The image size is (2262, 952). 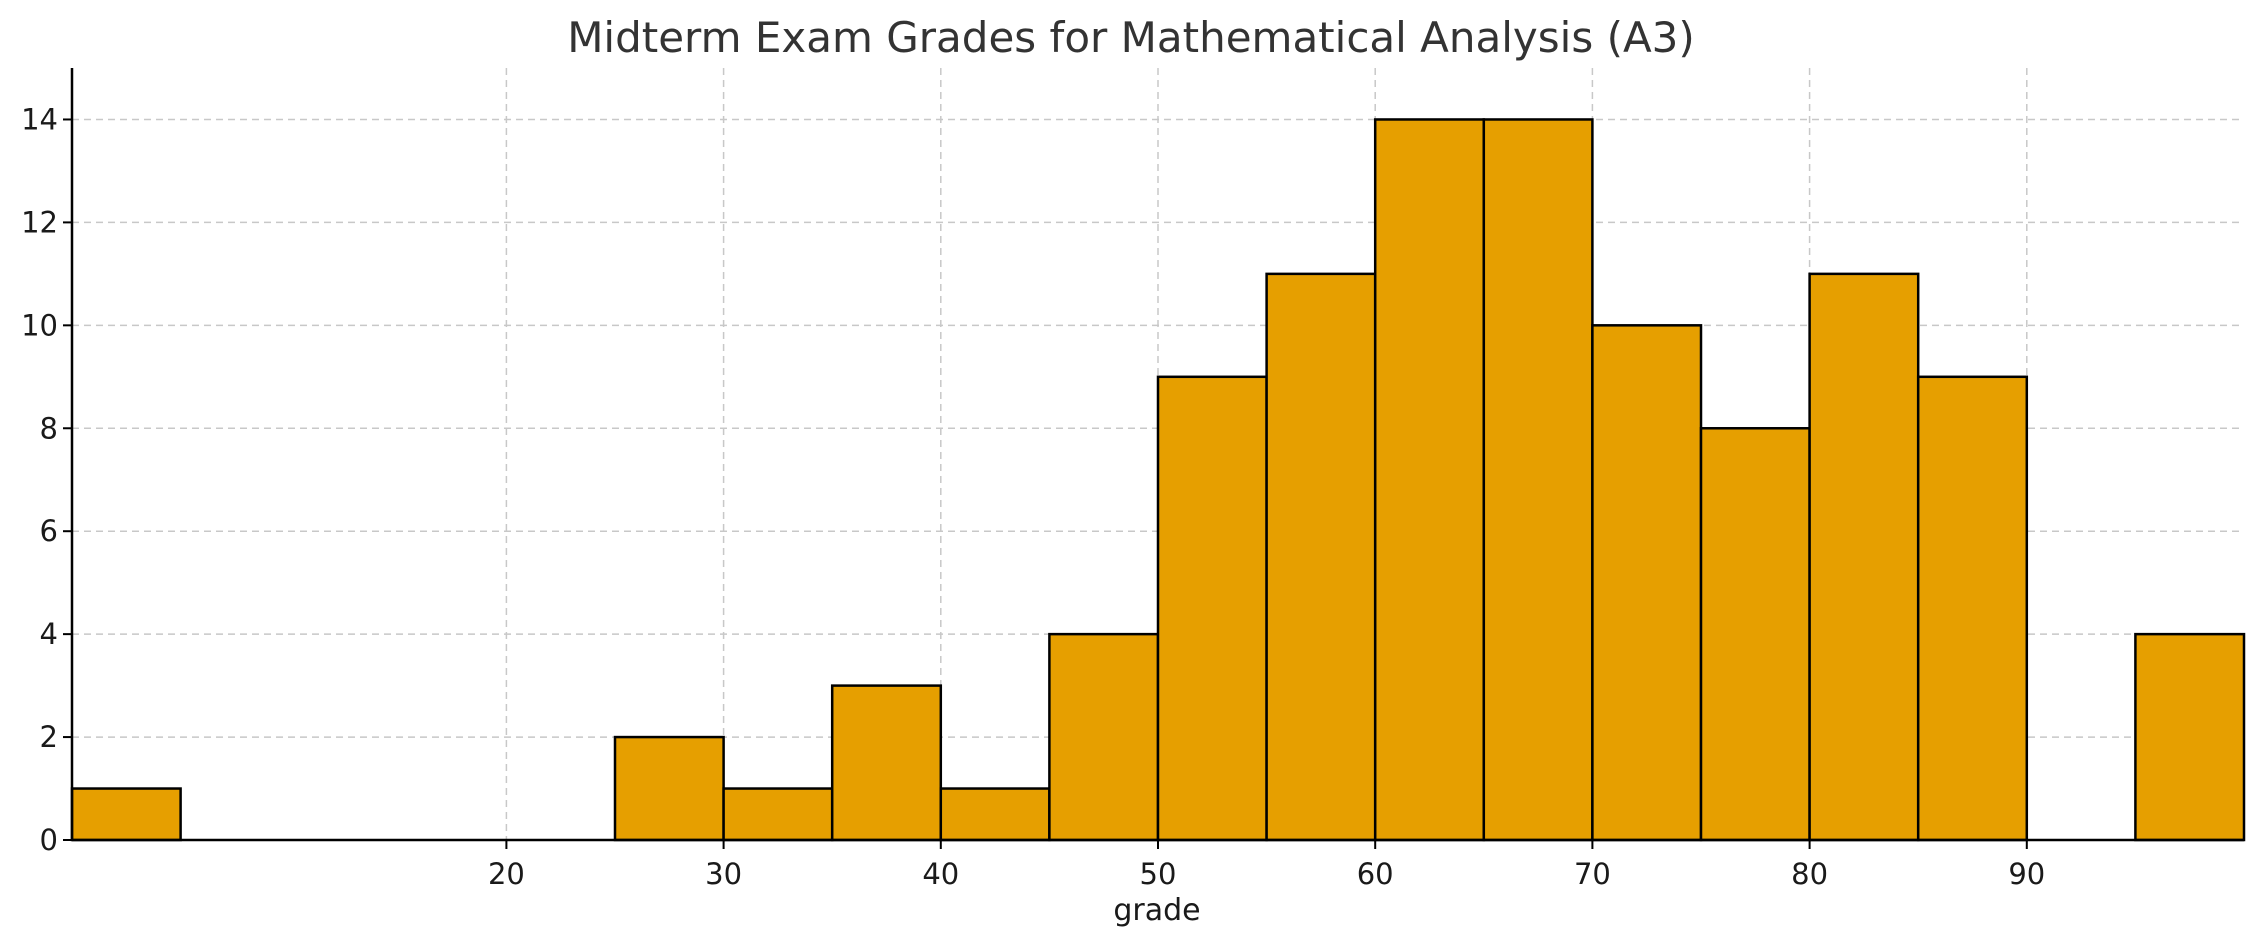 I want to click on x-tick-label: 40, so click(x=940, y=874).